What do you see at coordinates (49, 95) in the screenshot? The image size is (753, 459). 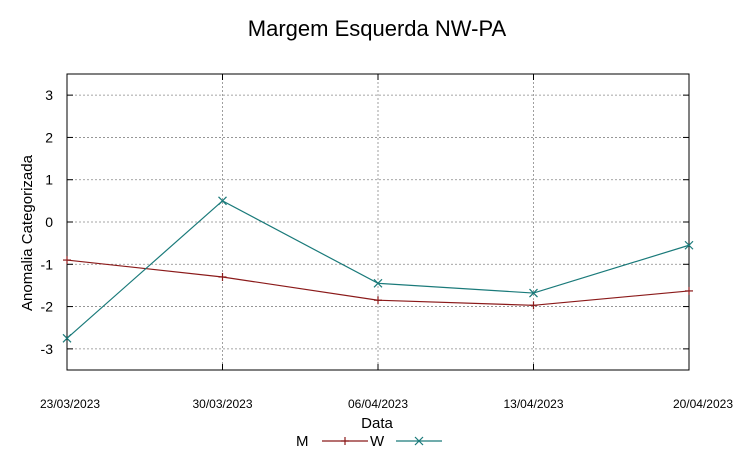 I see `y-tick-label: 3` at bounding box center [49, 95].